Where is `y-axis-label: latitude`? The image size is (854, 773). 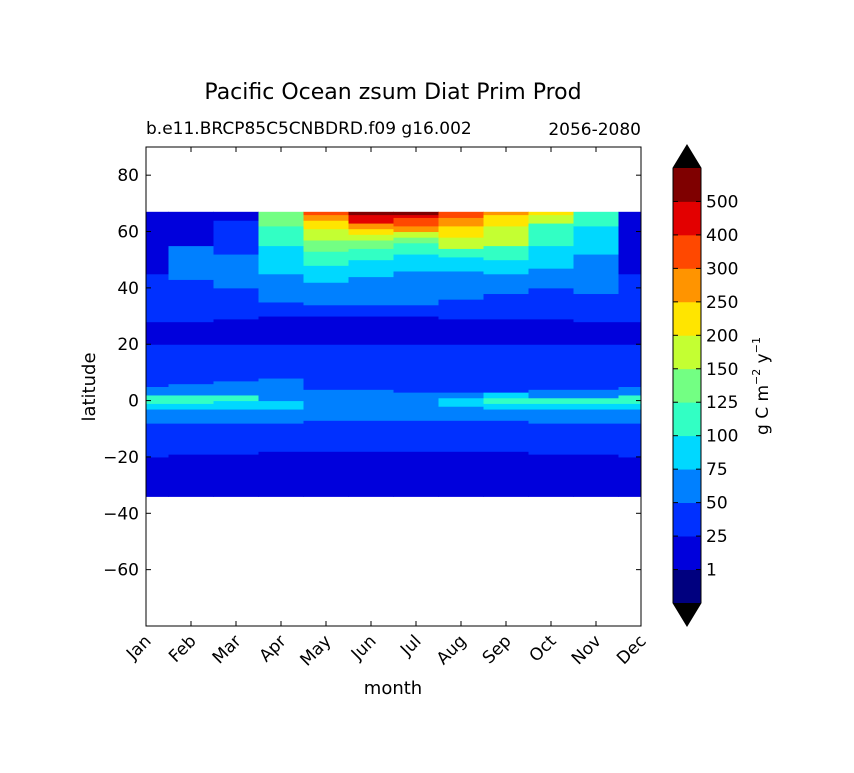
y-axis-label: latitude is located at coordinates (89, 386).